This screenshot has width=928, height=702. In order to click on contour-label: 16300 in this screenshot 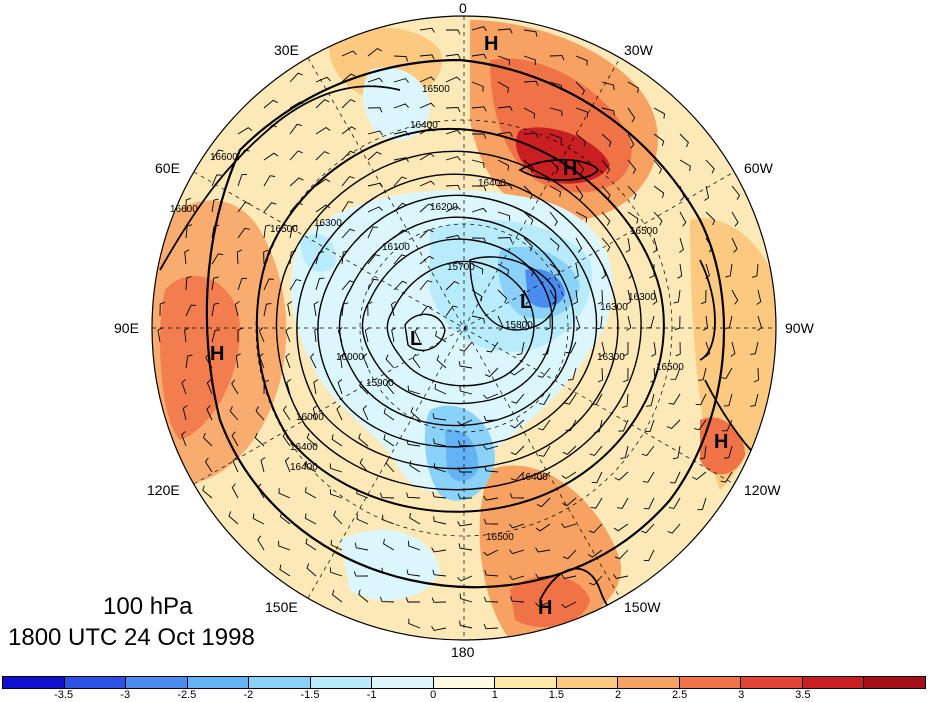, I will do `click(614, 307)`.